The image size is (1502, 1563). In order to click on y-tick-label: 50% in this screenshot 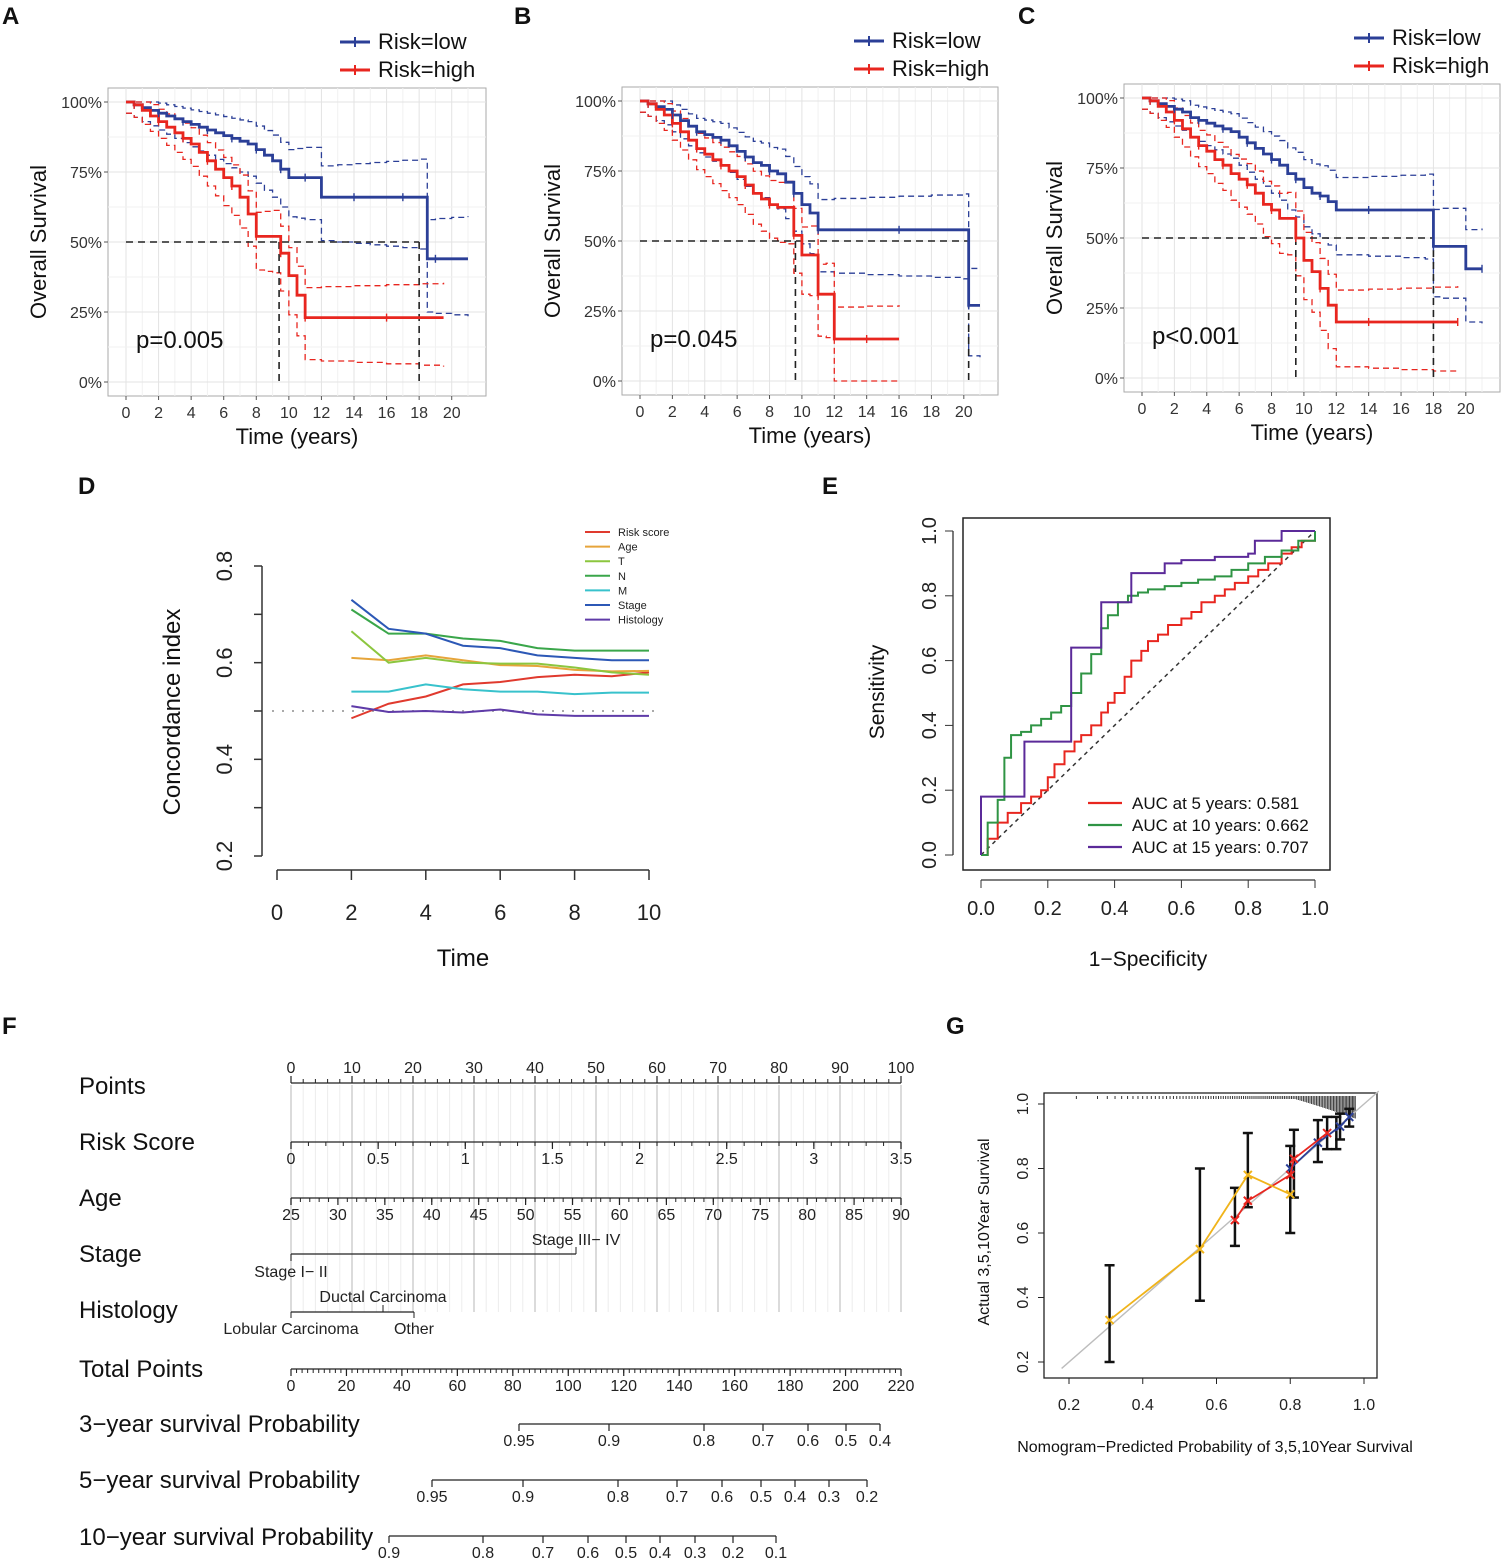, I will do `click(1102, 239)`.